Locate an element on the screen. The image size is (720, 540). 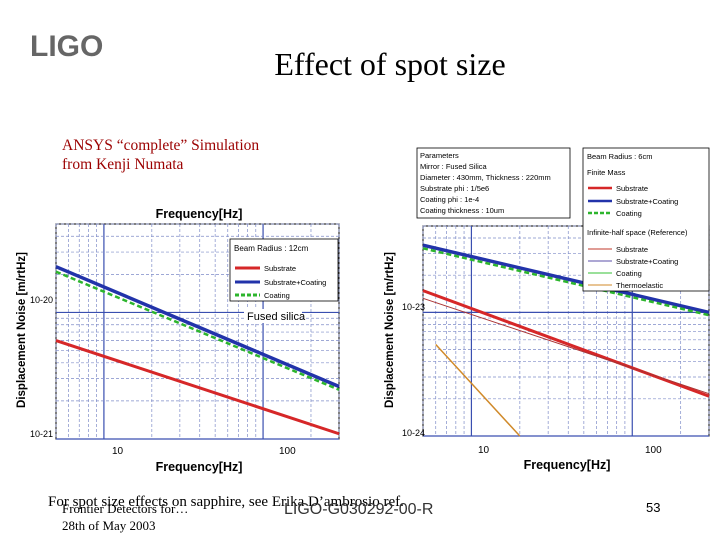
left-series is located at coordinates (197, 350).